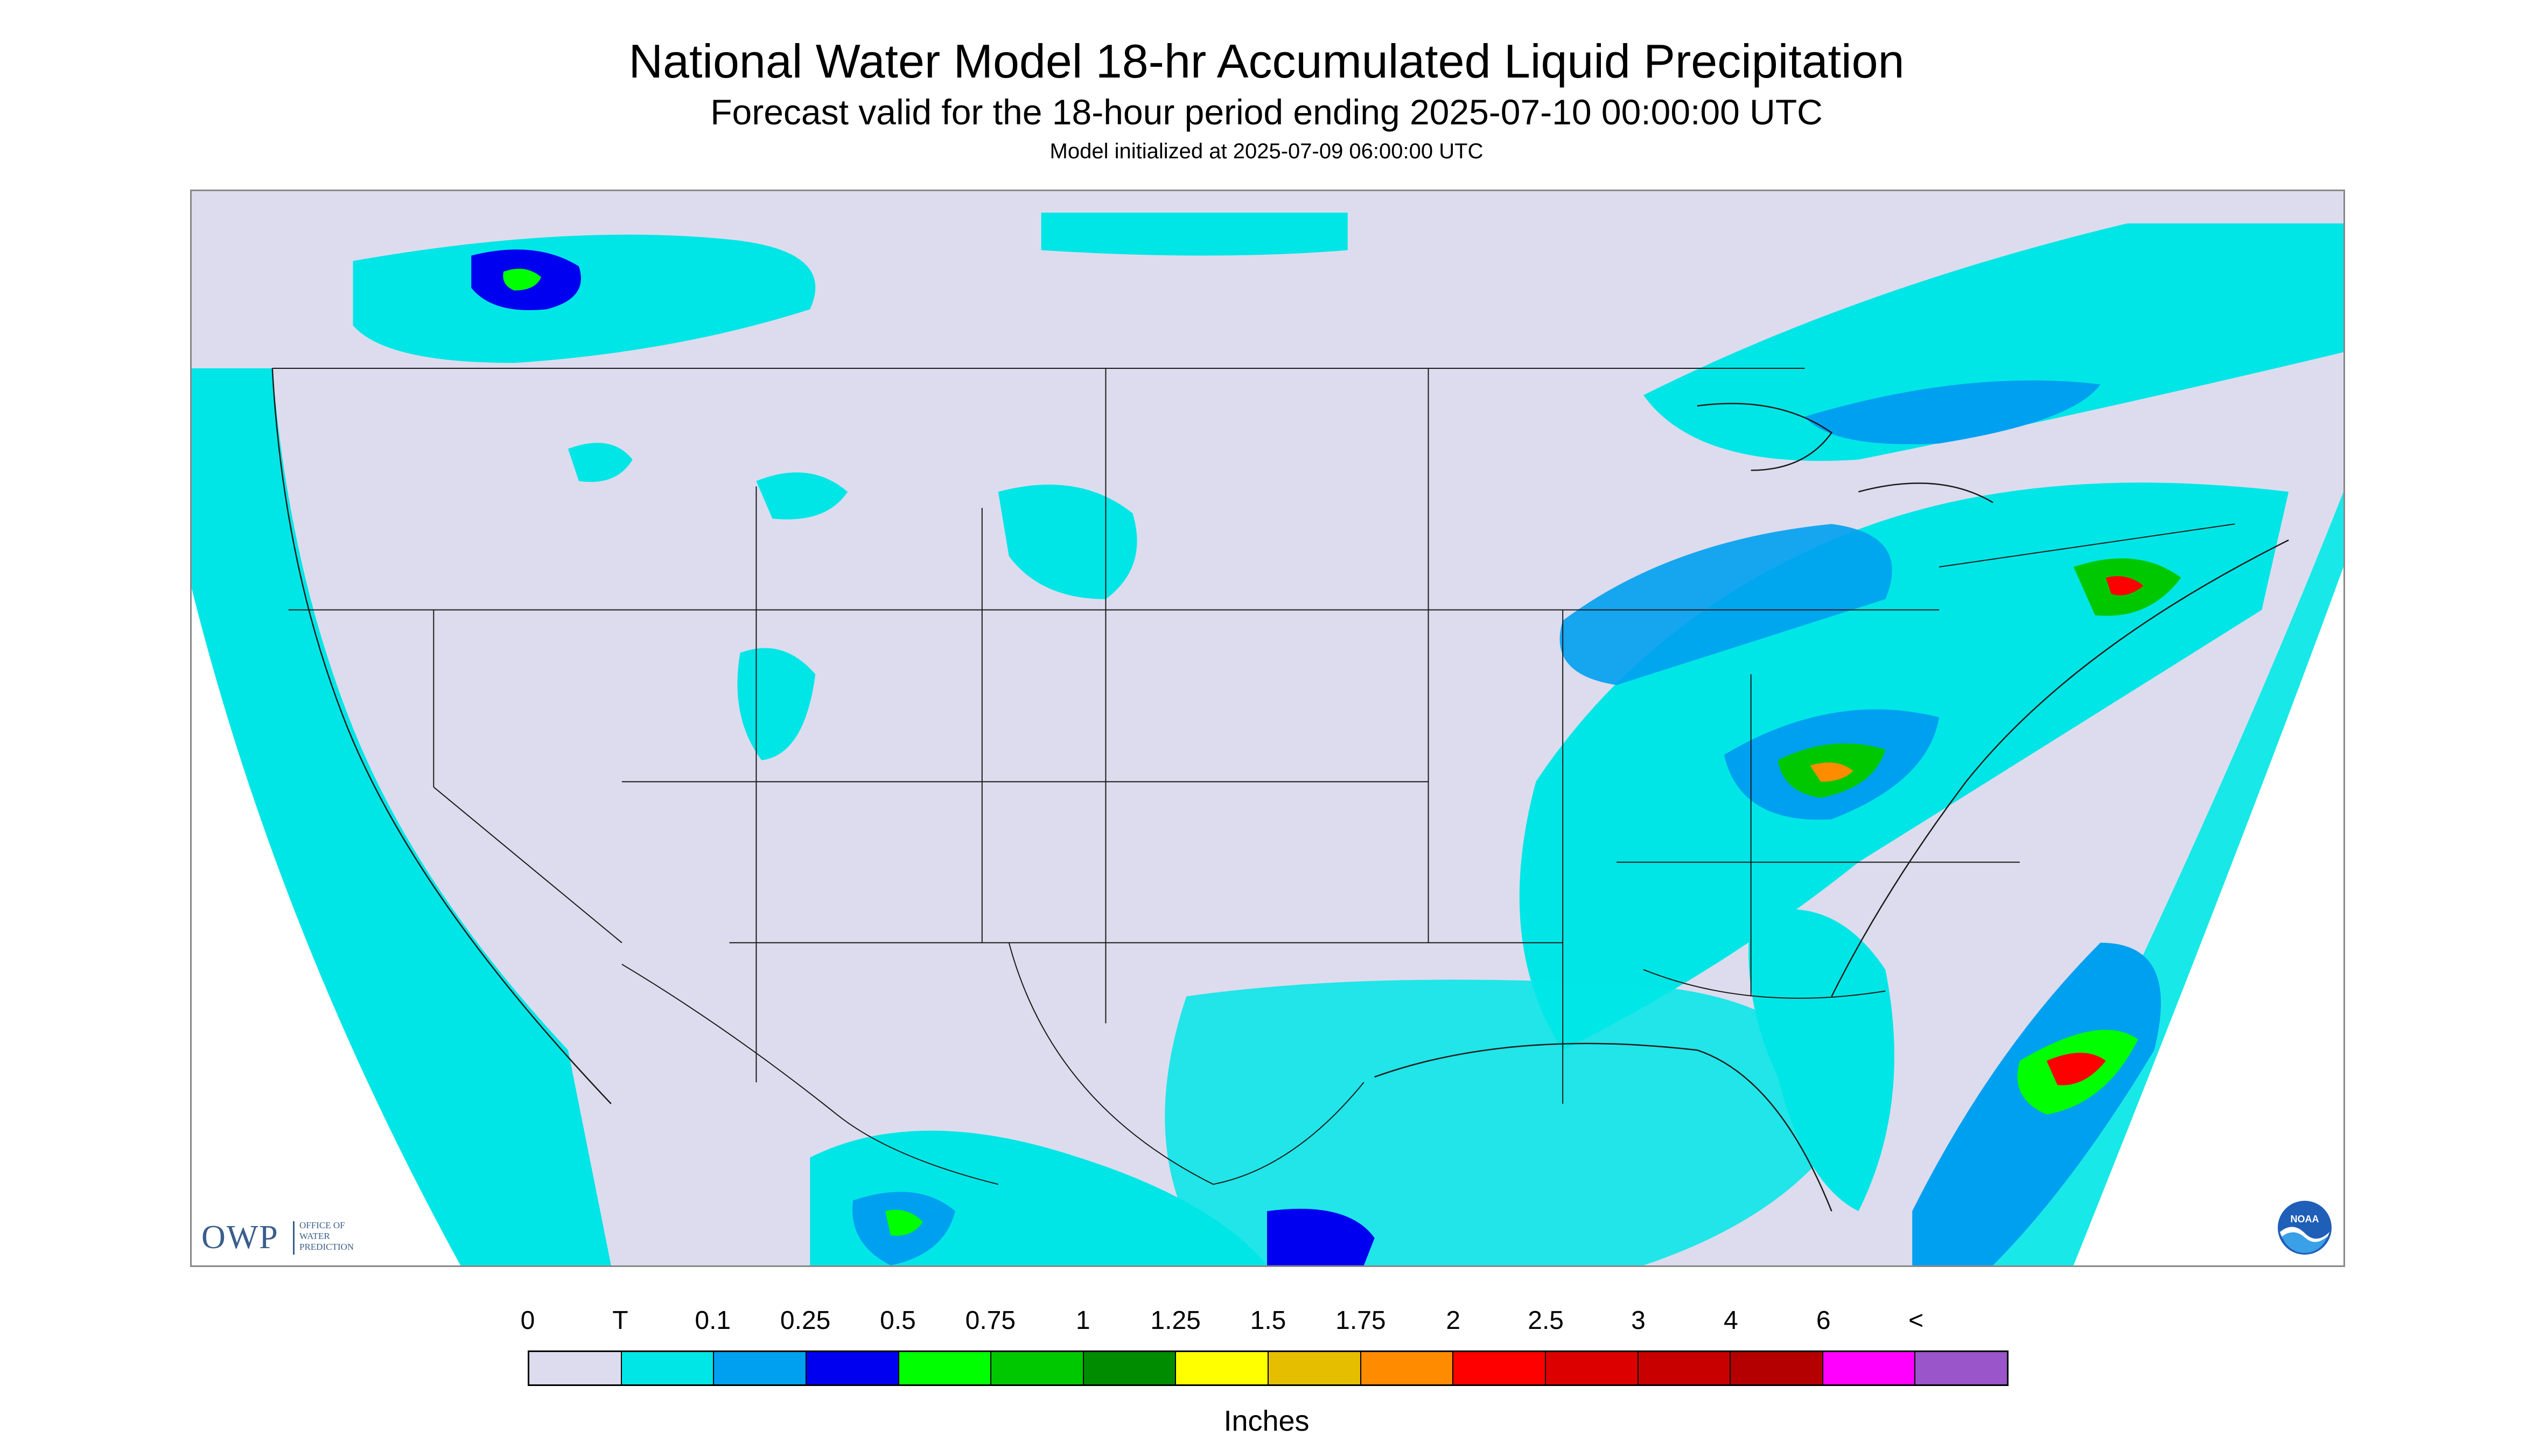 The height and width of the screenshot is (1456, 2533). Describe the element at coordinates (1266, 1421) in the screenshot. I see `legend-units: Inches` at that location.